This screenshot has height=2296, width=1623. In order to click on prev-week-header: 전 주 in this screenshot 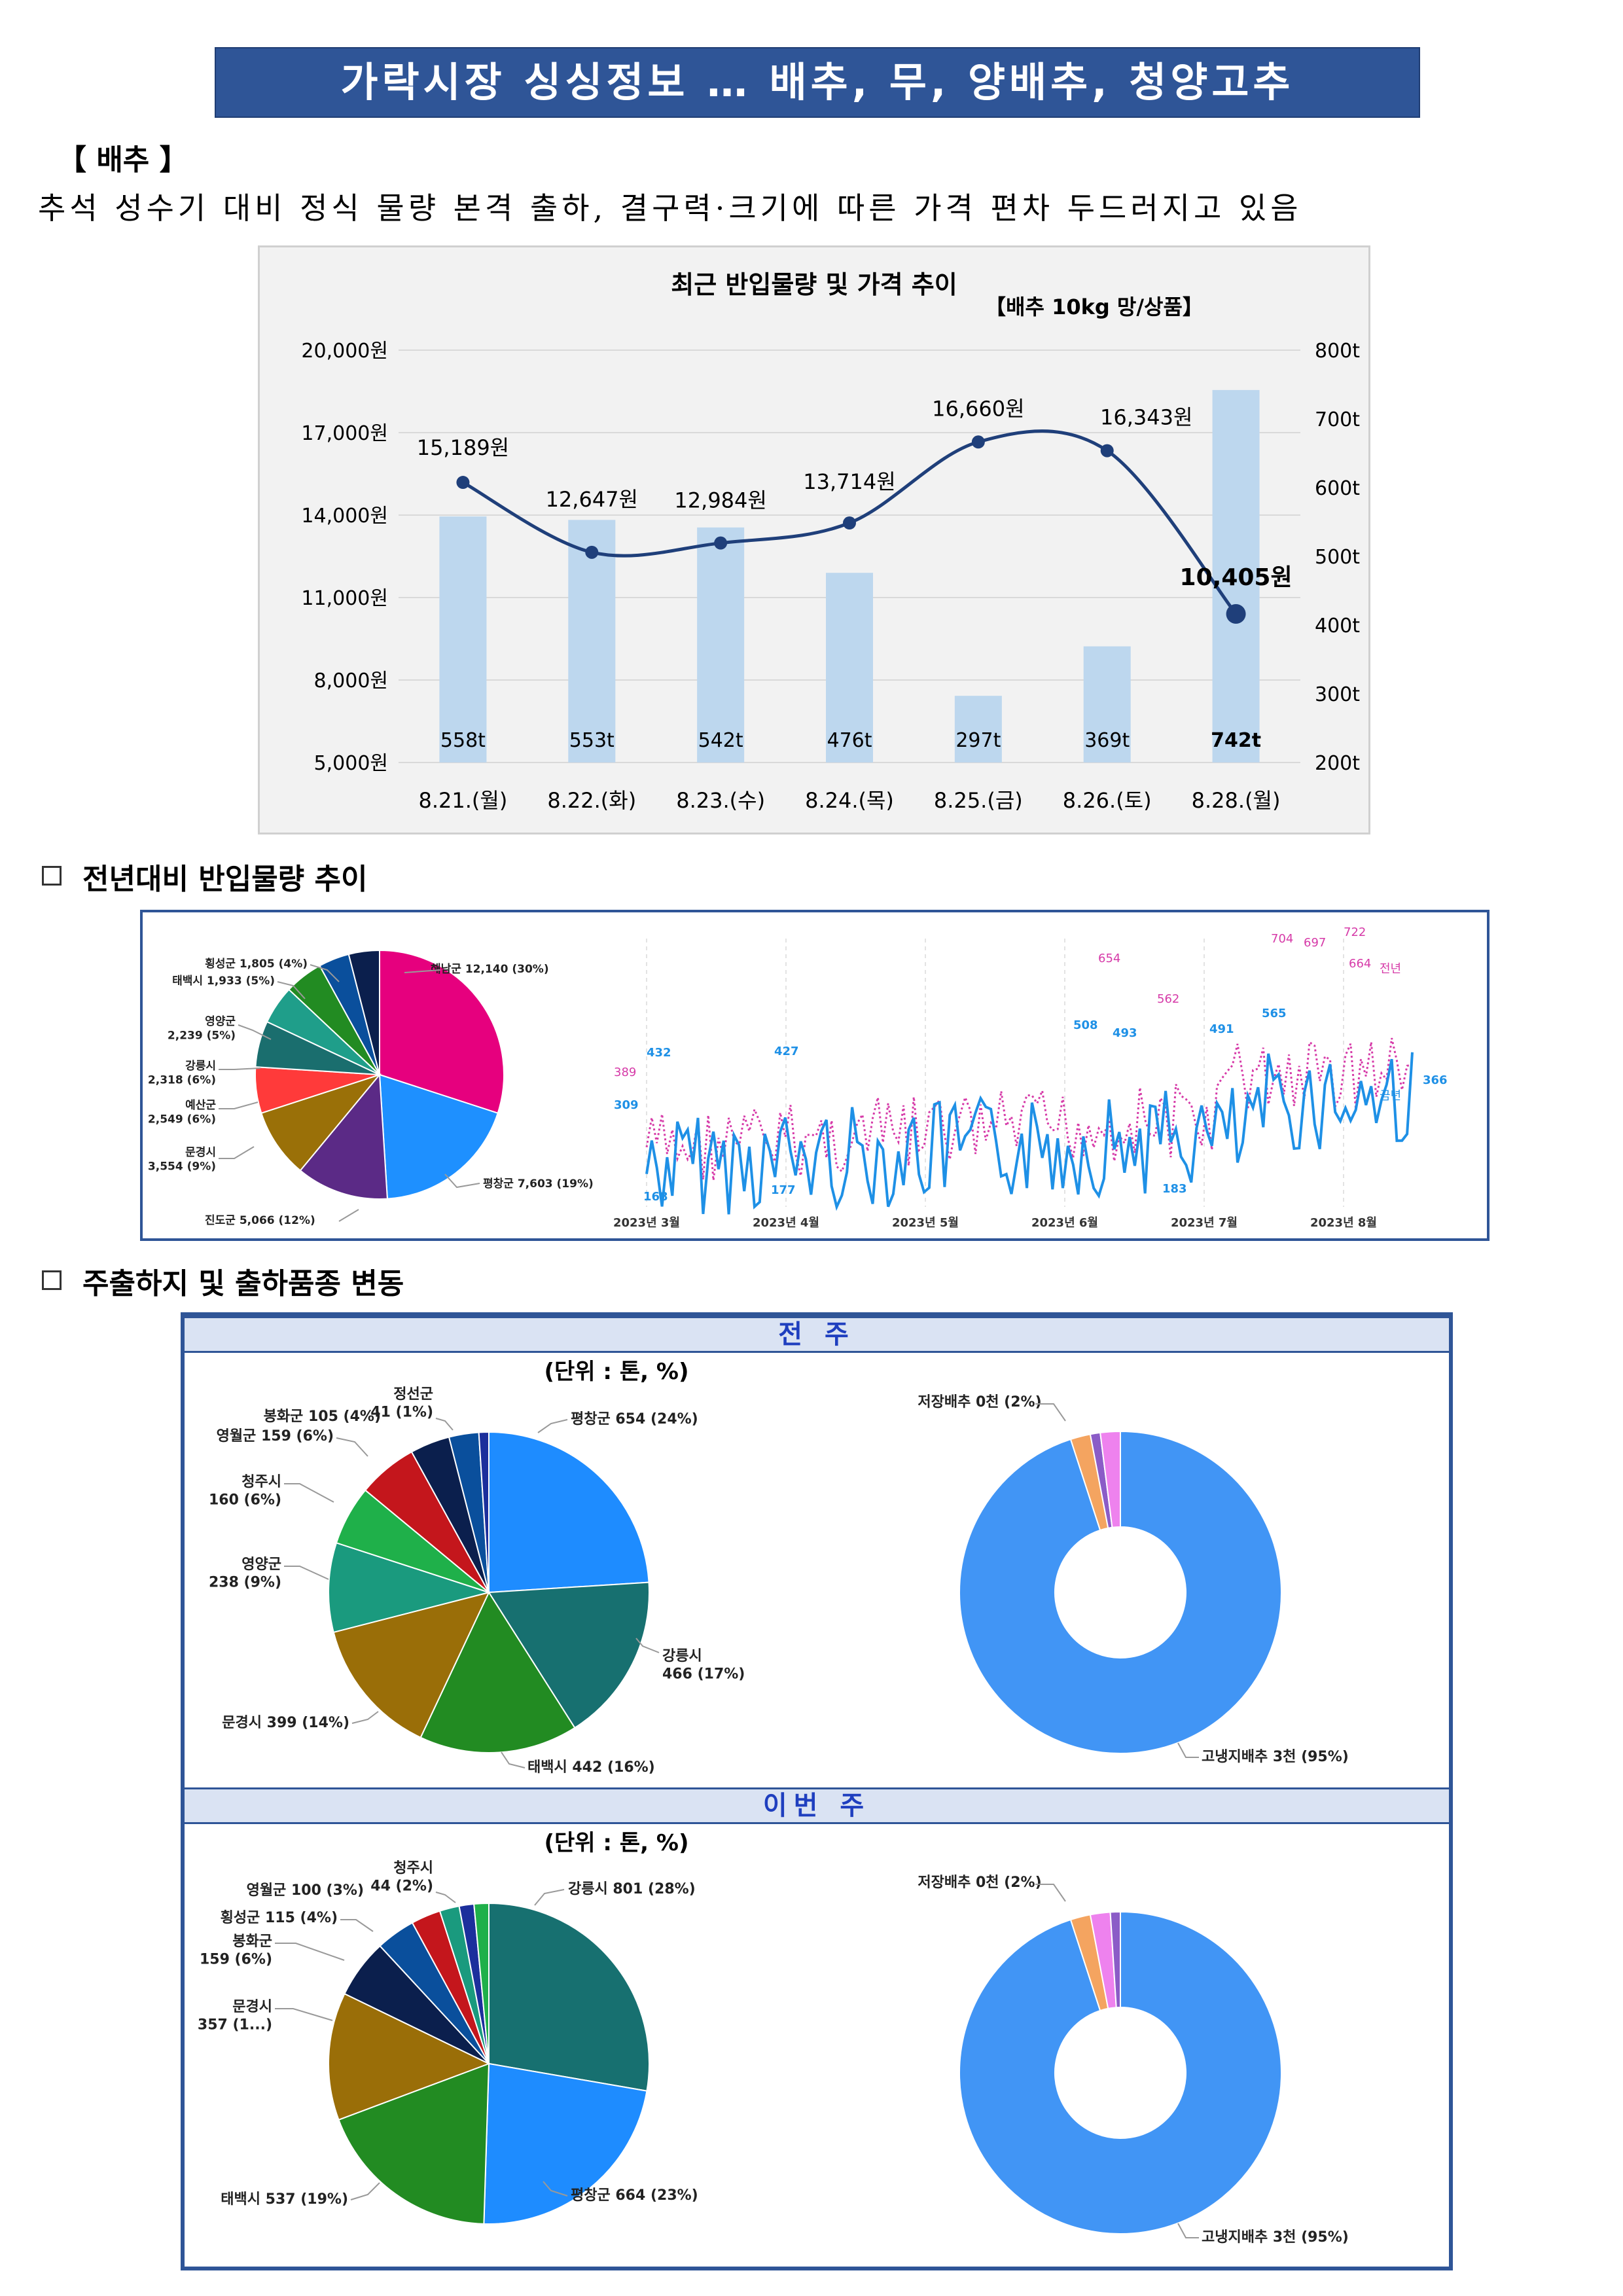, I will do `click(817, 1334)`.